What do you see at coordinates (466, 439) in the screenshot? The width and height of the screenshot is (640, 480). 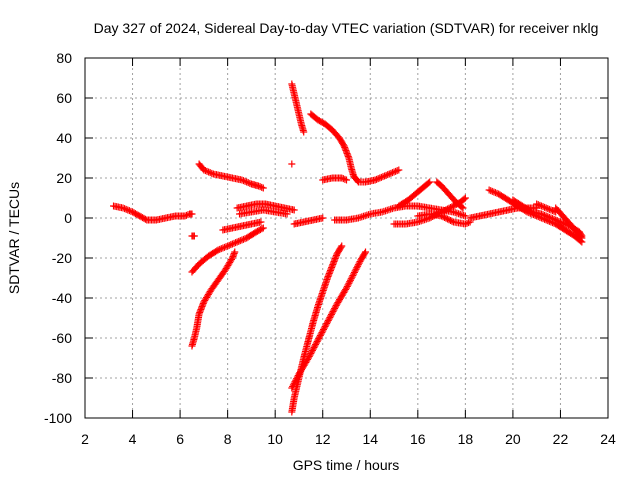 I see `x-tick-label: 18` at bounding box center [466, 439].